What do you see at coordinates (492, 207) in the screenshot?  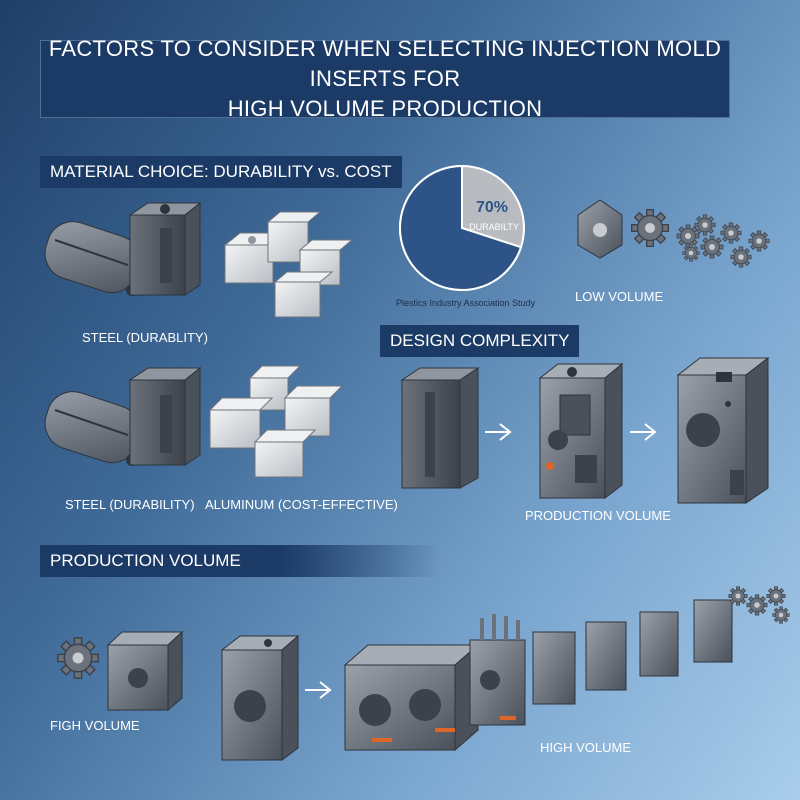 I see `pie-percent-label: 70%` at bounding box center [492, 207].